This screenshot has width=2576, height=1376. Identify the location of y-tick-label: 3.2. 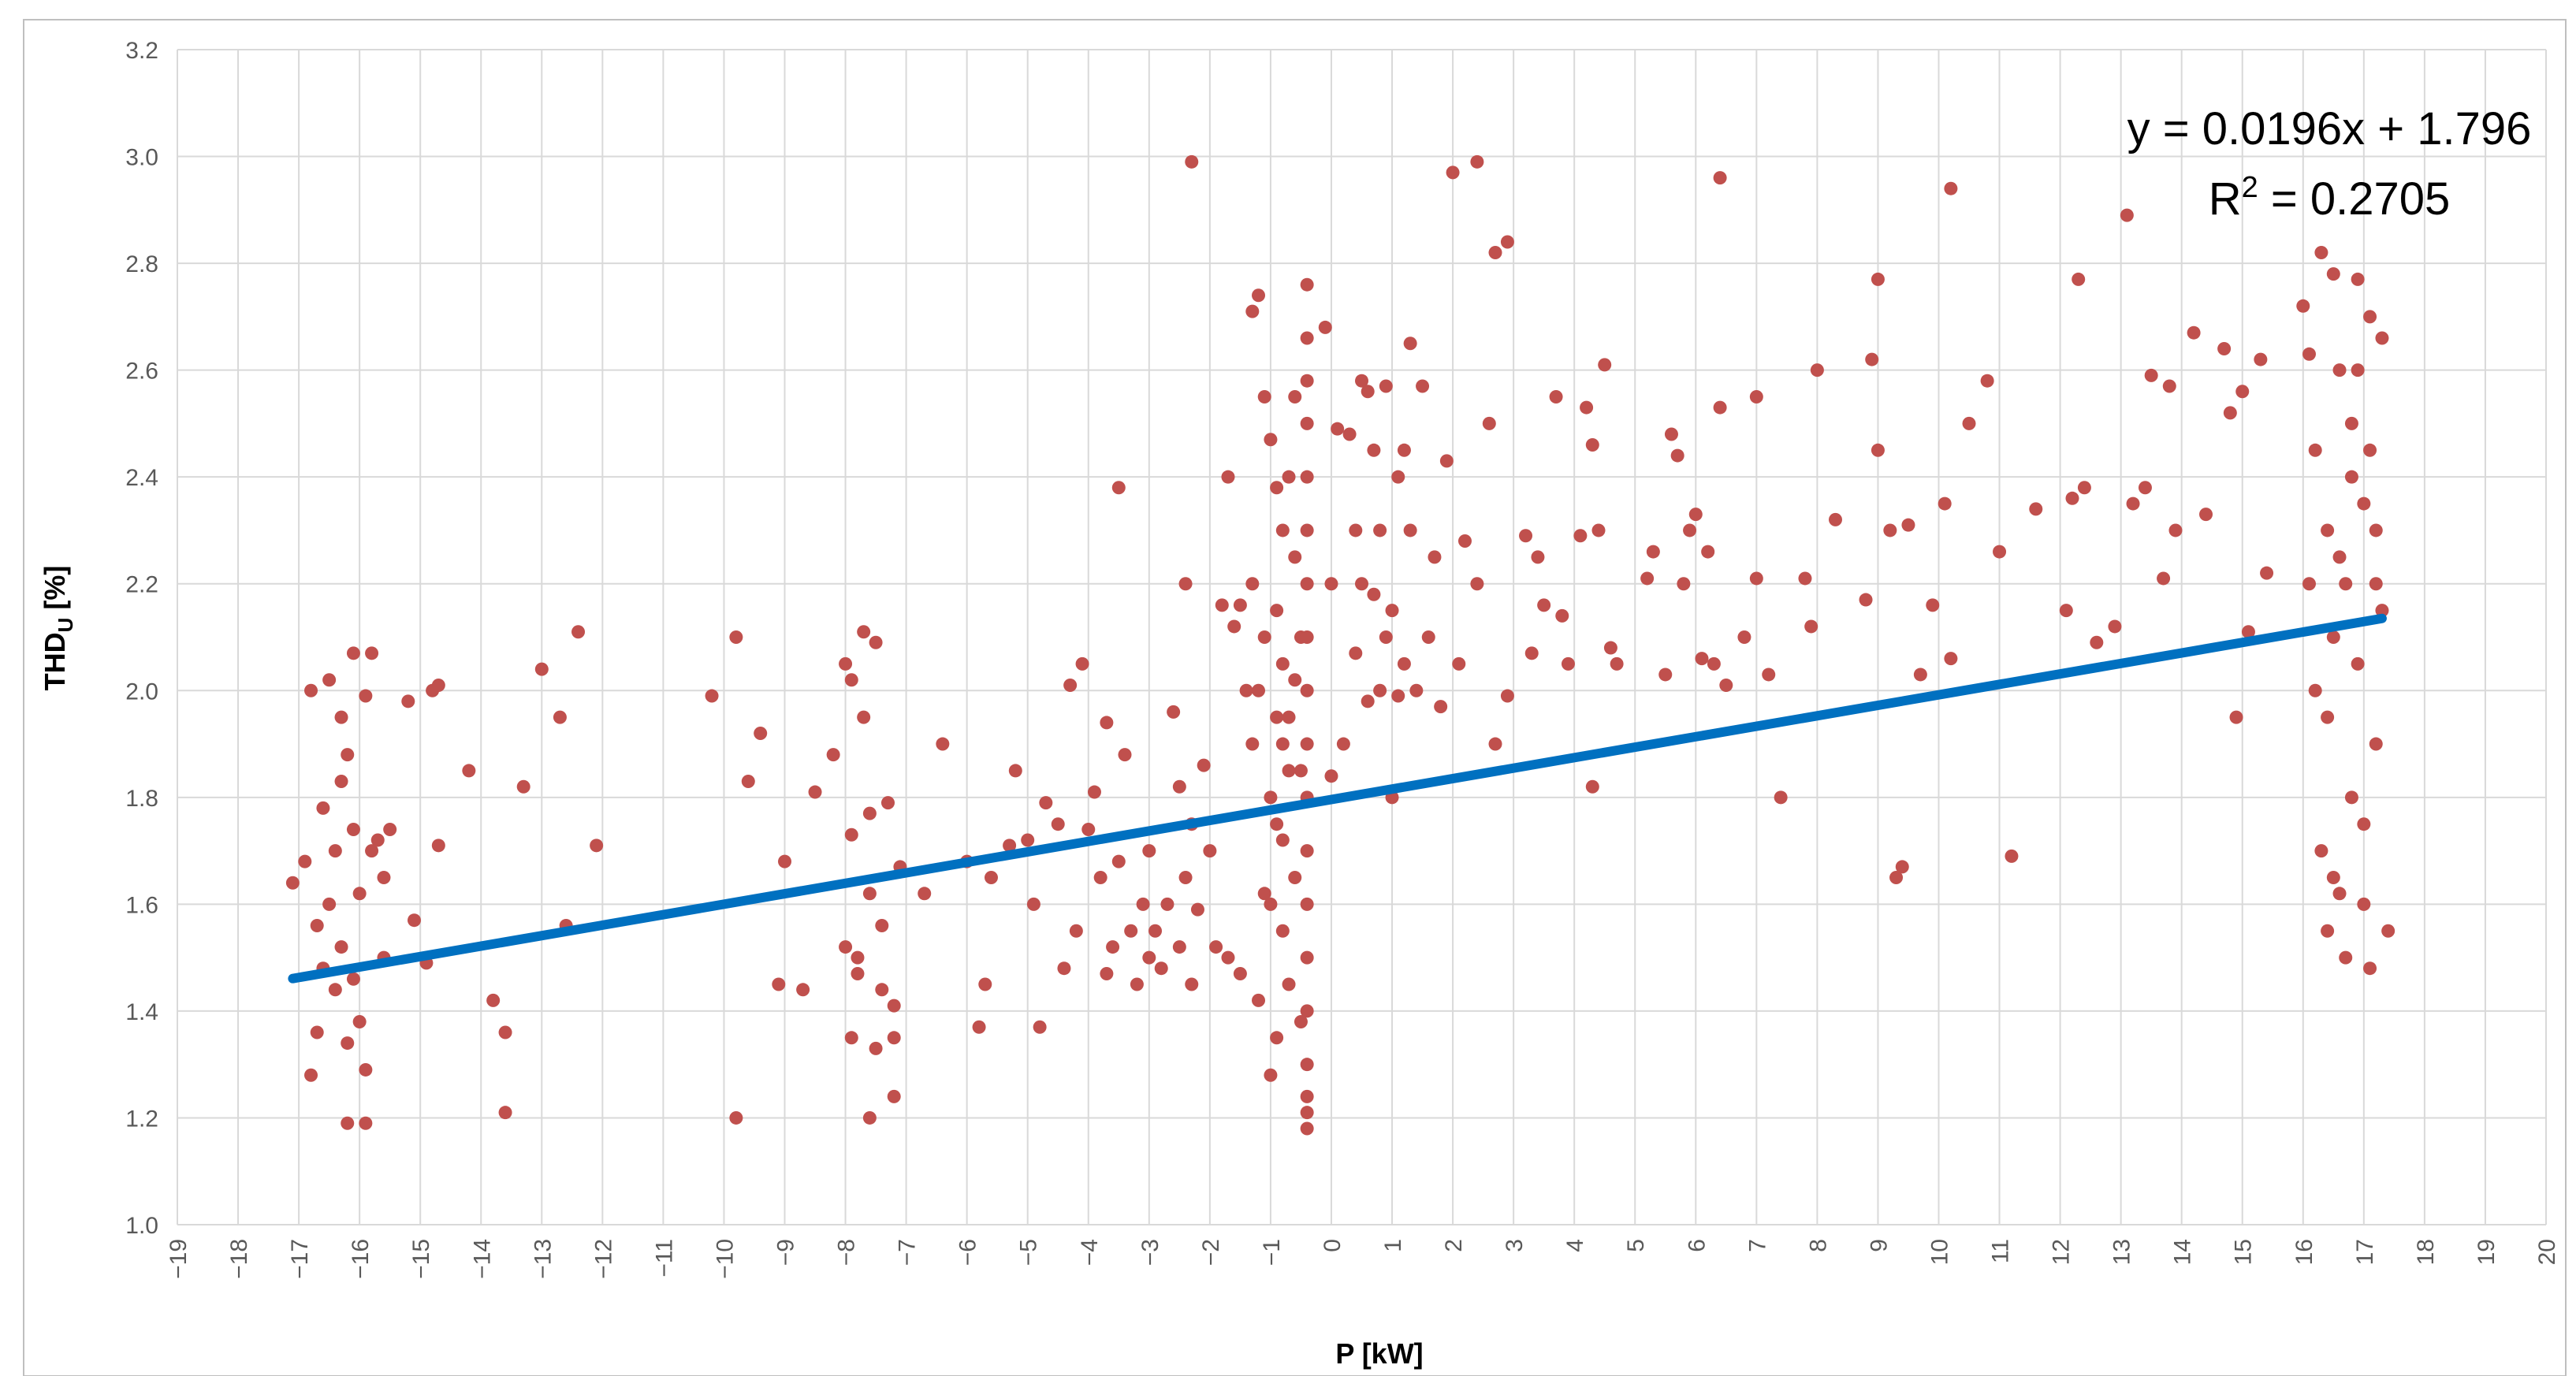
(141, 51).